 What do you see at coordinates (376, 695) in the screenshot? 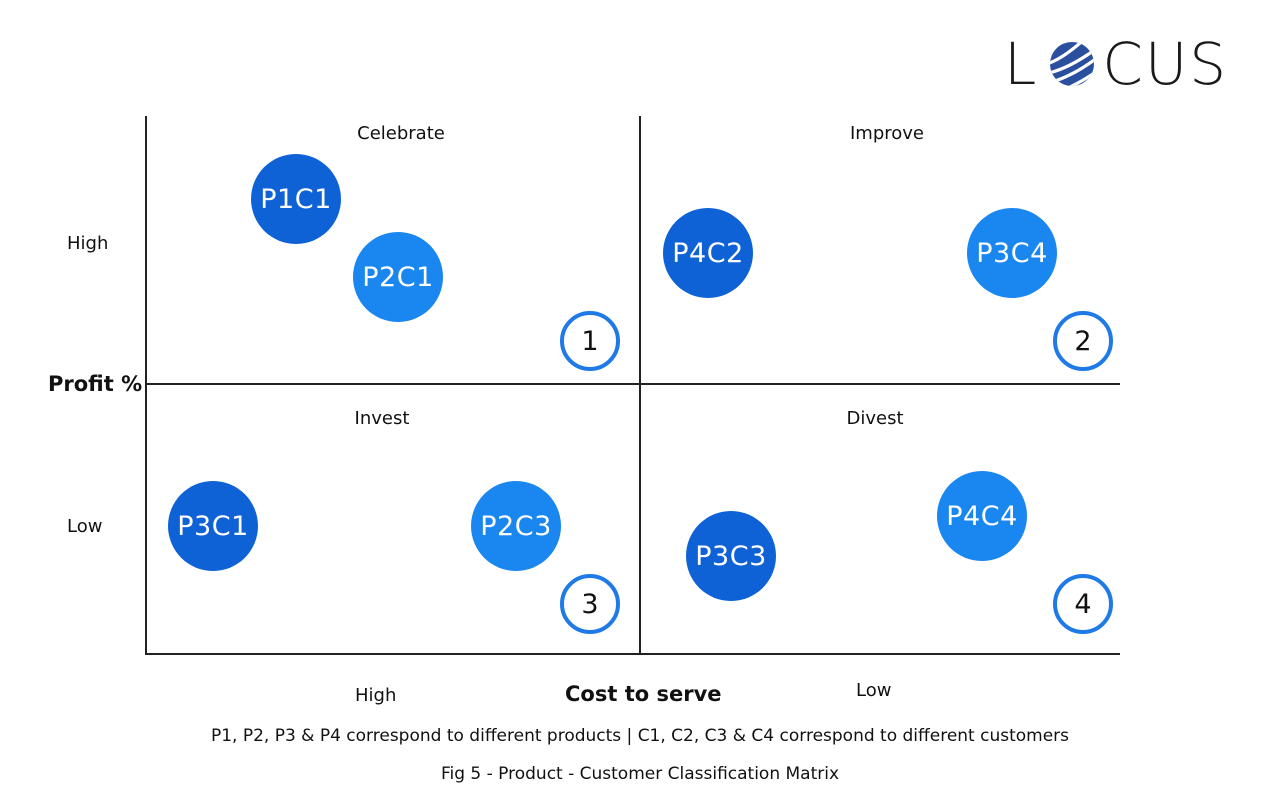
I see `x-high-label: High` at bounding box center [376, 695].